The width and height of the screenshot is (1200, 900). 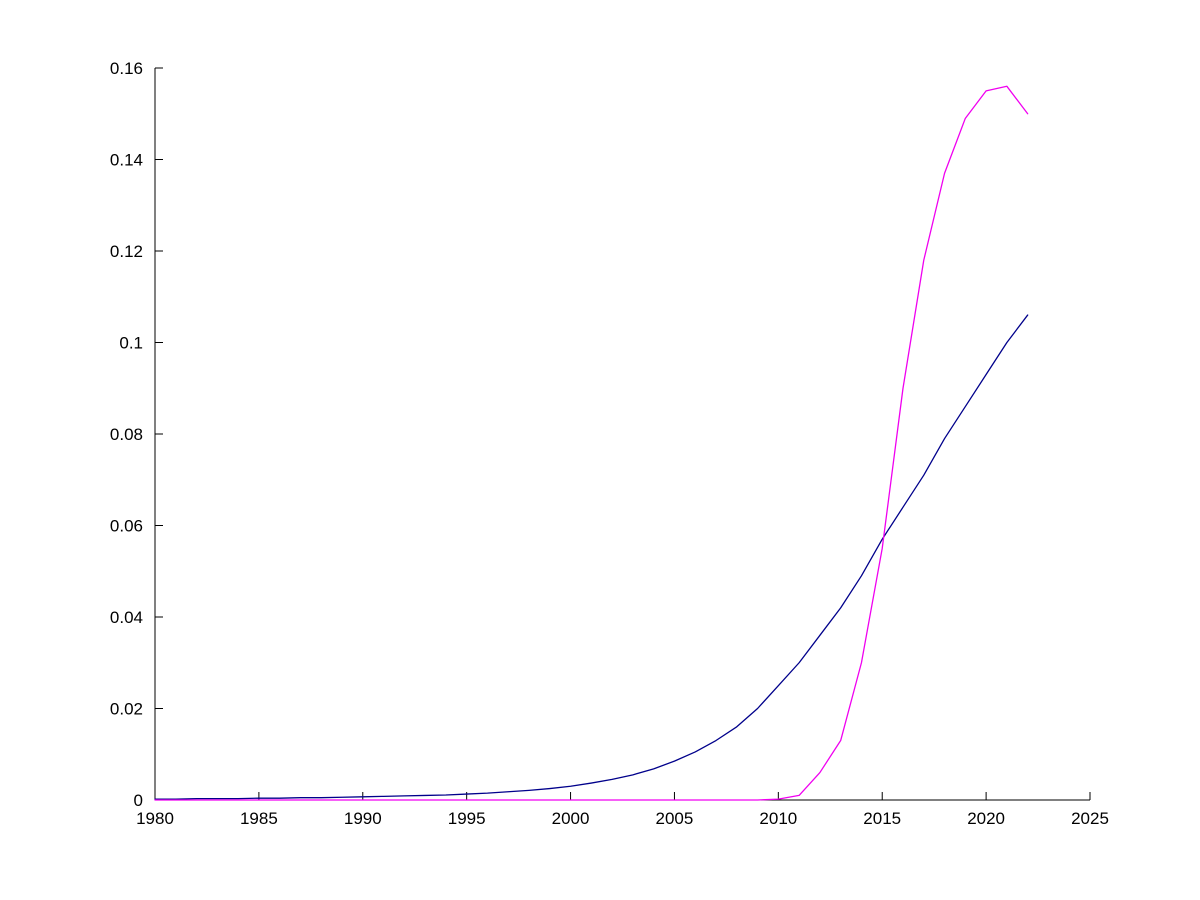 What do you see at coordinates (126, 160) in the screenshot?
I see `y-tick-label: 0.14` at bounding box center [126, 160].